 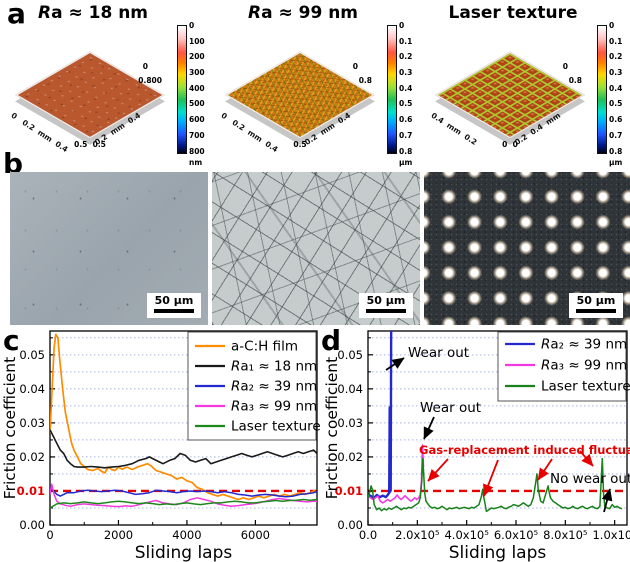 What do you see at coordinates (255, 535) in the screenshot?
I see `svg-text: 6000` at bounding box center [255, 535].